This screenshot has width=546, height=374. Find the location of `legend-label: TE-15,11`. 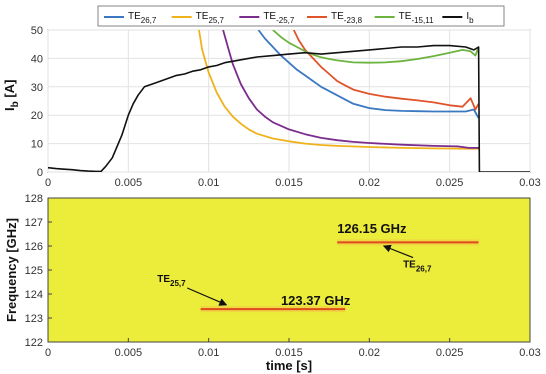

legend-label: TE-15,11 is located at coordinates (416, 18).